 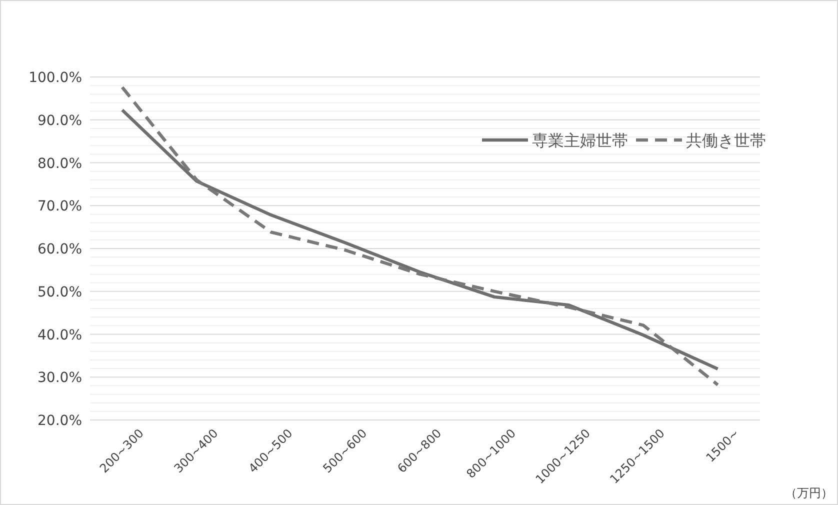 What do you see at coordinates (580, 140) in the screenshot?
I see `legend-label: 専業主婦世帯` at bounding box center [580, 140].